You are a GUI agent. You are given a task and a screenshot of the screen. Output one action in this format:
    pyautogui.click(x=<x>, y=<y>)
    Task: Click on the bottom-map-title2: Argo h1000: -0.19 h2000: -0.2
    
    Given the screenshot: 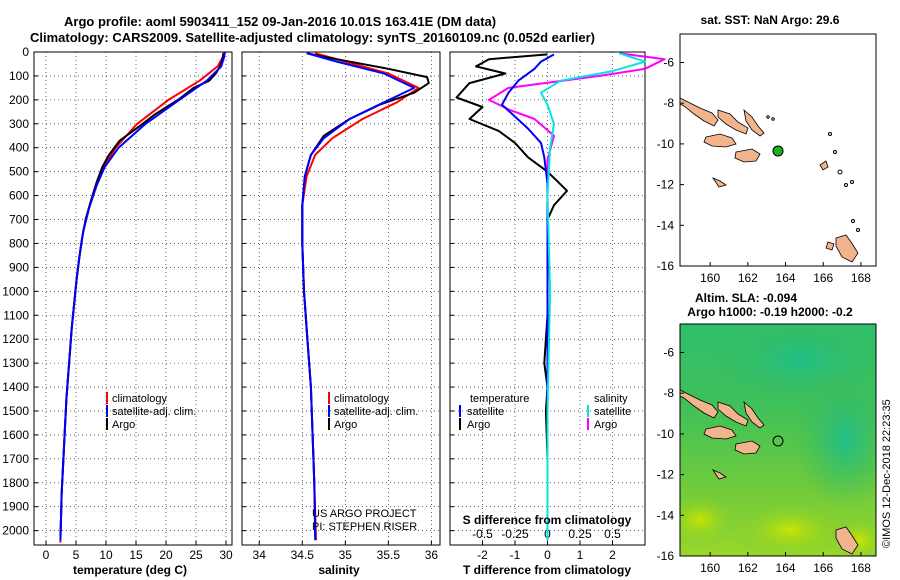 What is the action you would take?
    pyautogui.click(x=770, y=312)
    